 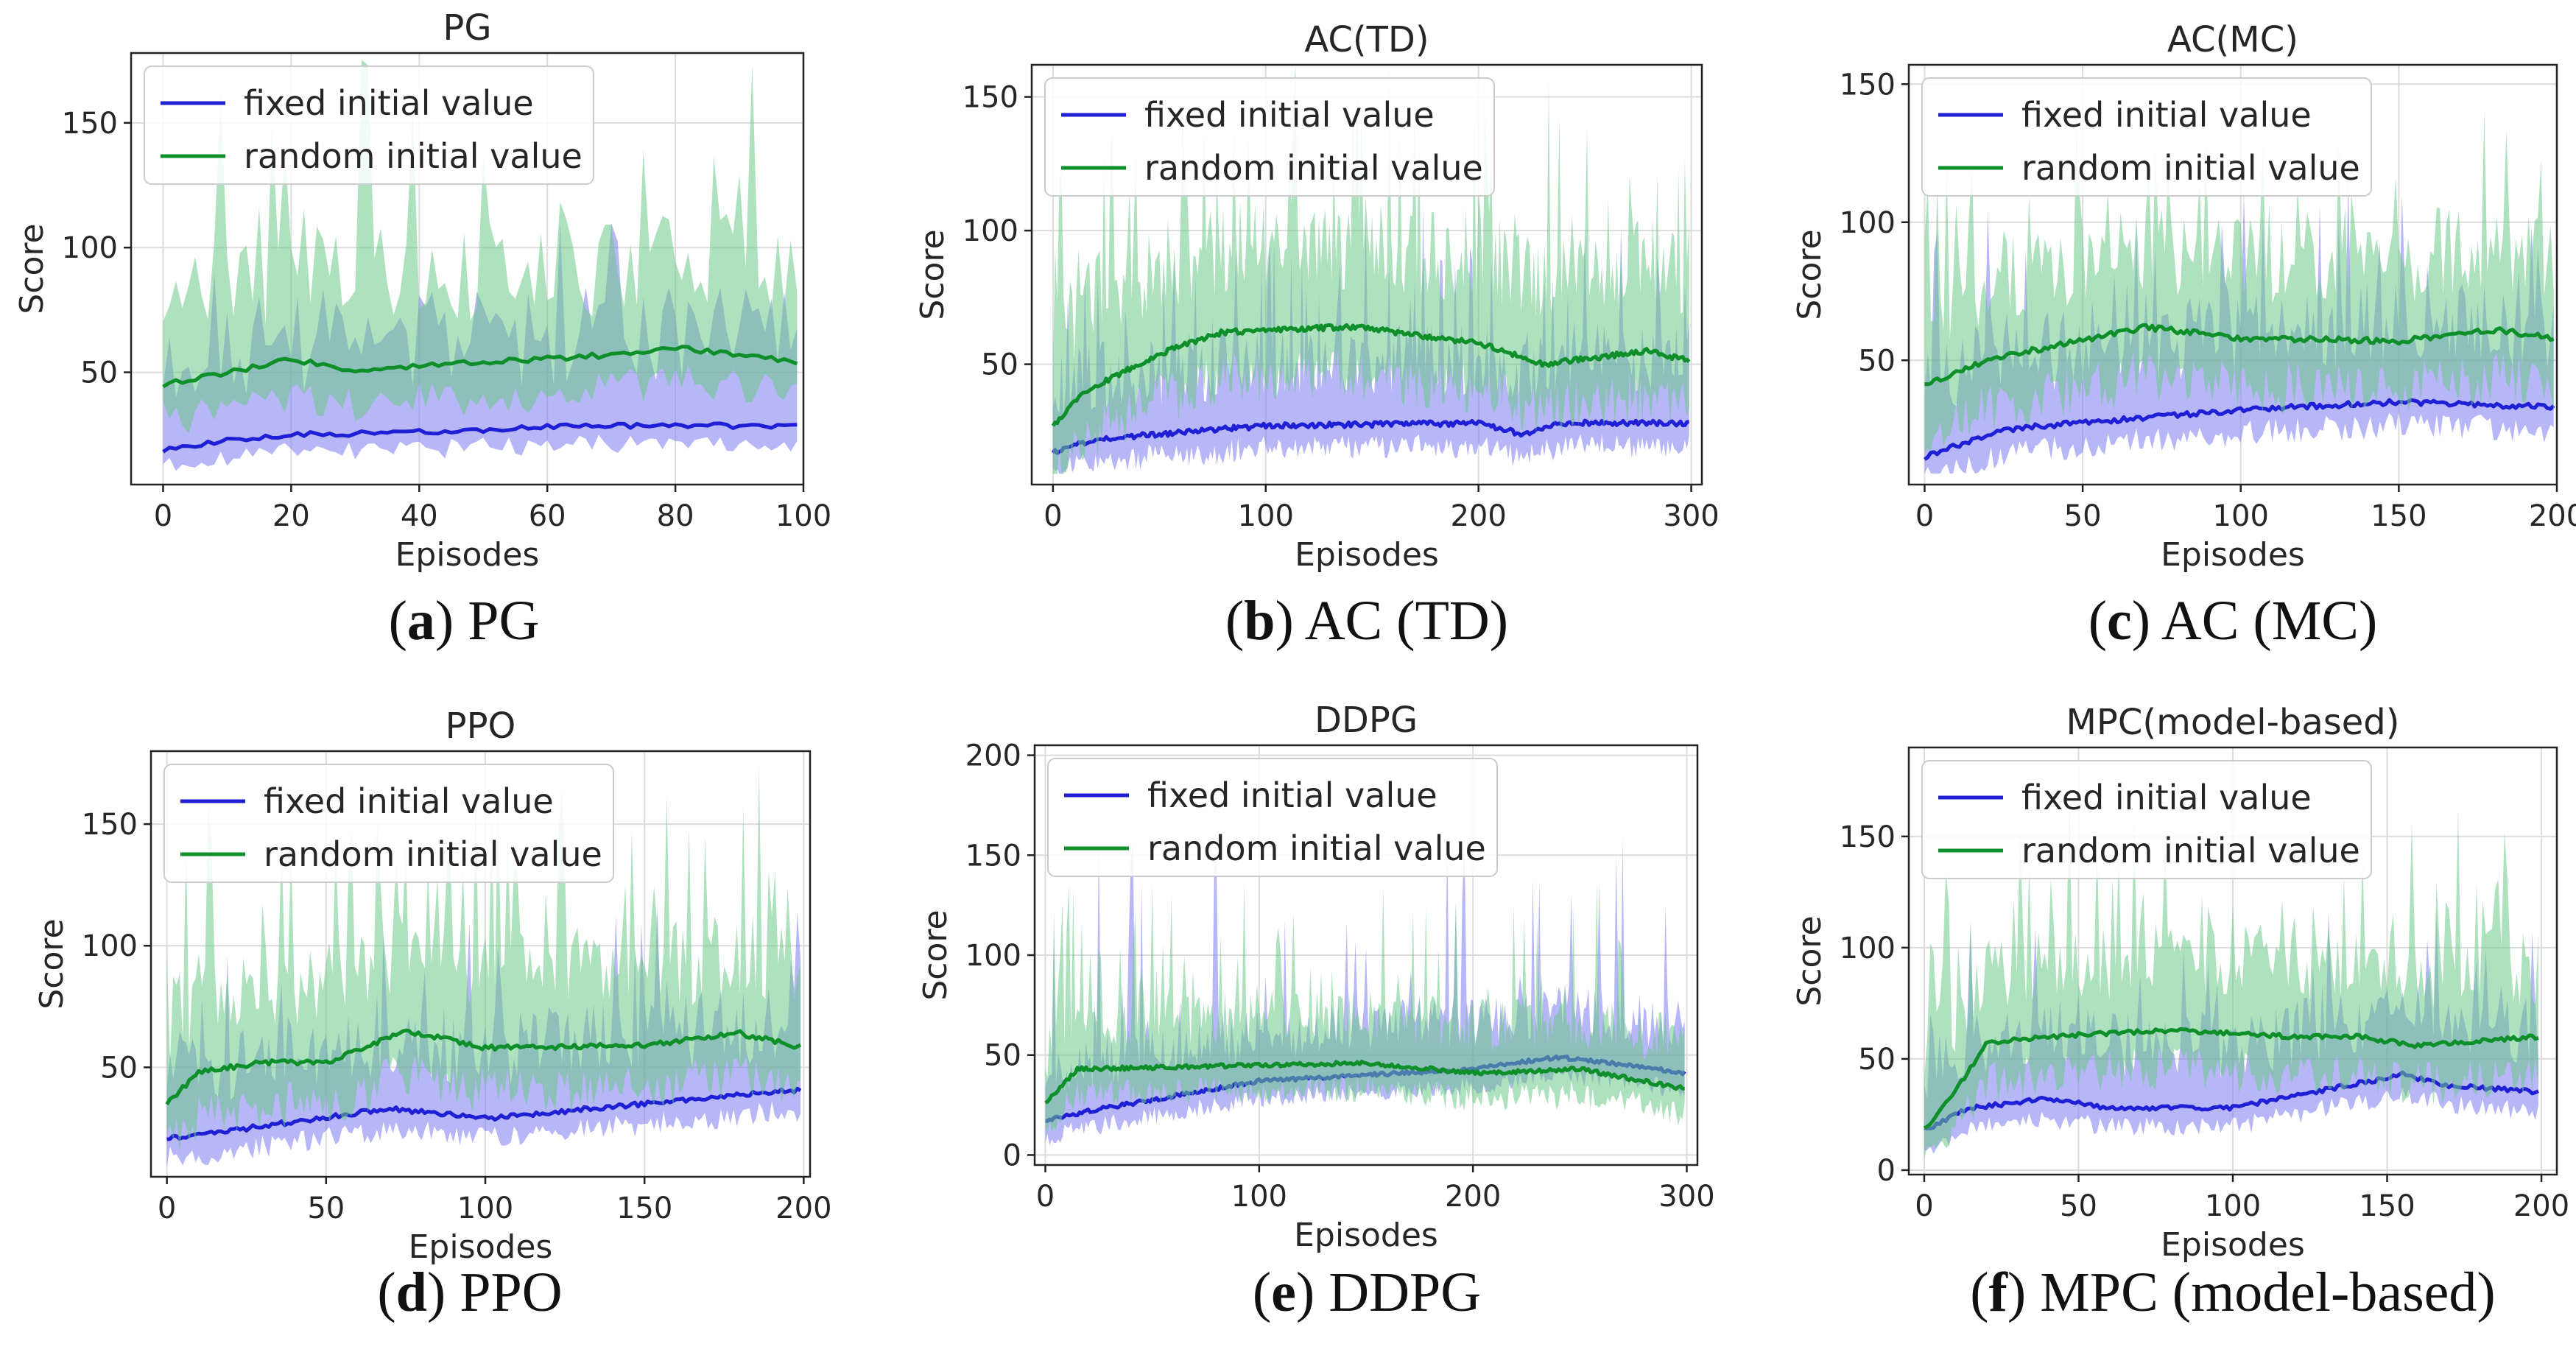 What do you see at coordinates (993, 756) in the screenshot?
I see `y-tick-label: 200` at bounding box center [993, 756].